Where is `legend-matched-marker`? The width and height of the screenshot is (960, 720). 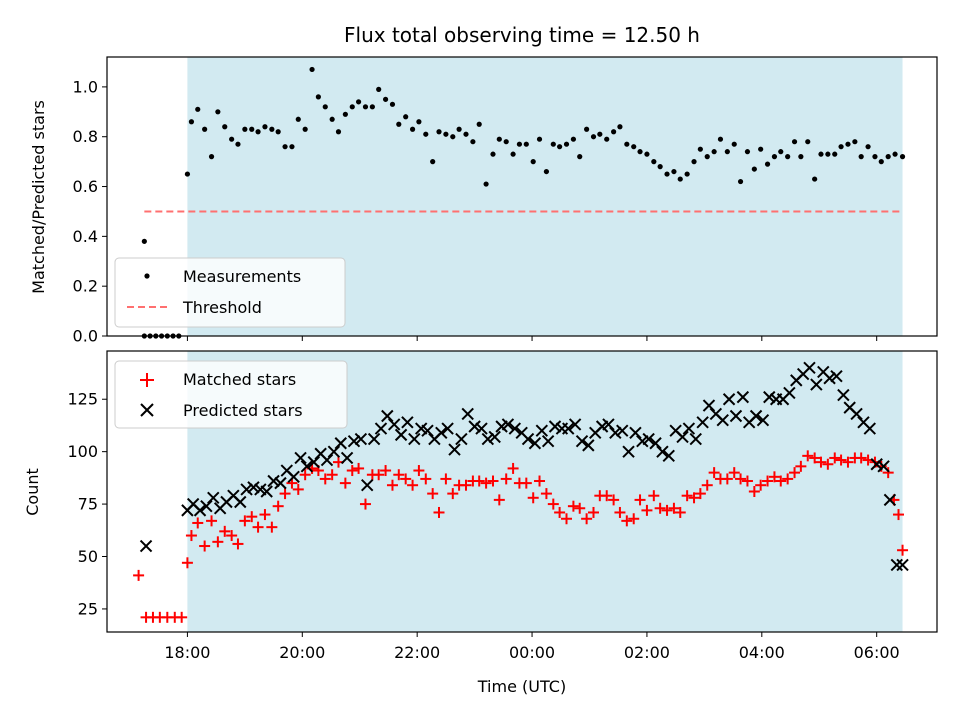 legend-matched-marker is located at coordinates (147, 380).